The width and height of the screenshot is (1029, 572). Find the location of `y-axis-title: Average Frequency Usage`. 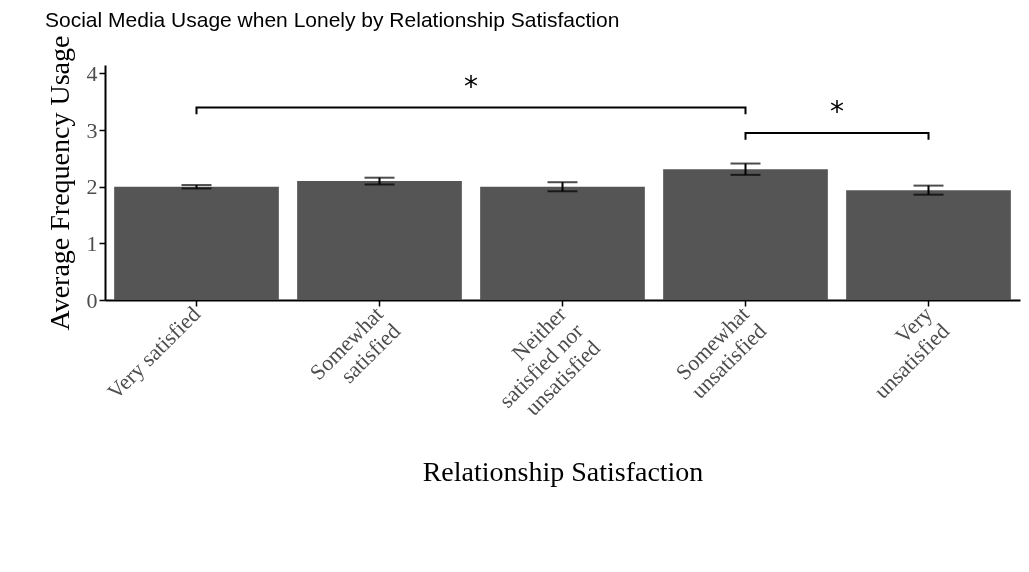

y-axis-title: Average Frequency Usage is located at coordinates (59, 183).